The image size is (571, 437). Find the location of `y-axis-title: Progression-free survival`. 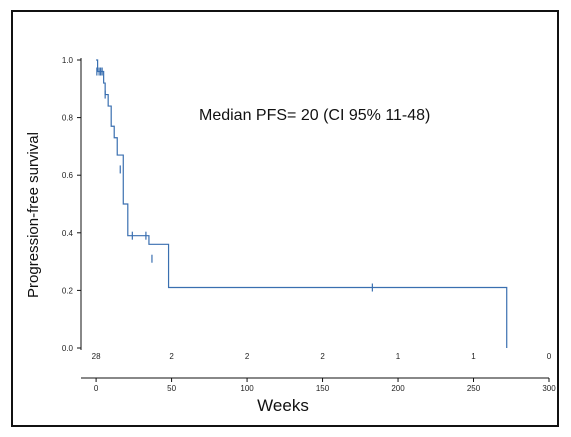

y-axis-title: Progression-free survival is located at coordinates (33, 215).